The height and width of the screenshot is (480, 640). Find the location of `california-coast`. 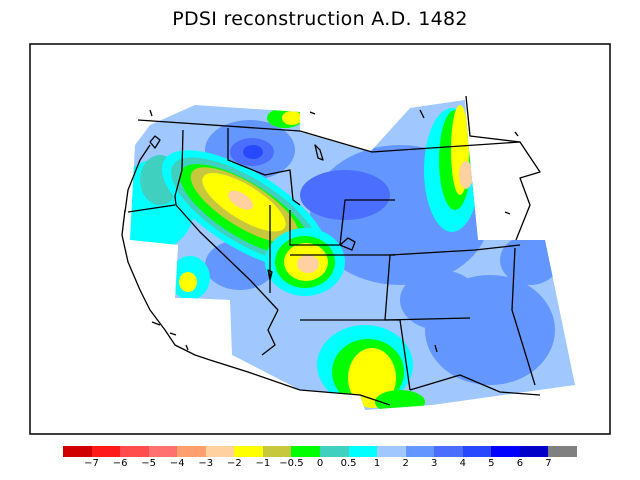

california-coast is located at coordinates (166, 285).